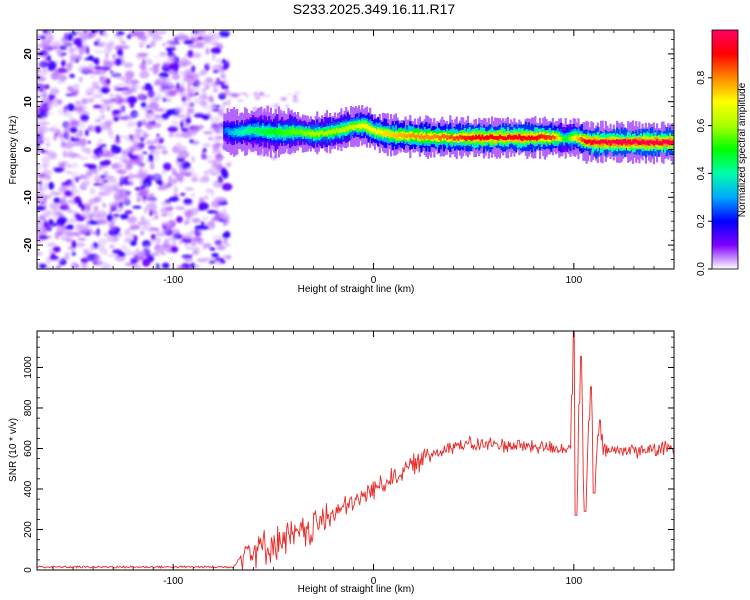 This screenshot has height=600, width=750. What do you see at coordinates (13, 150) in the screenshot?
I see `spectrogram-ylabel: Frequency (Hz)` at bounding box center [13, 150].